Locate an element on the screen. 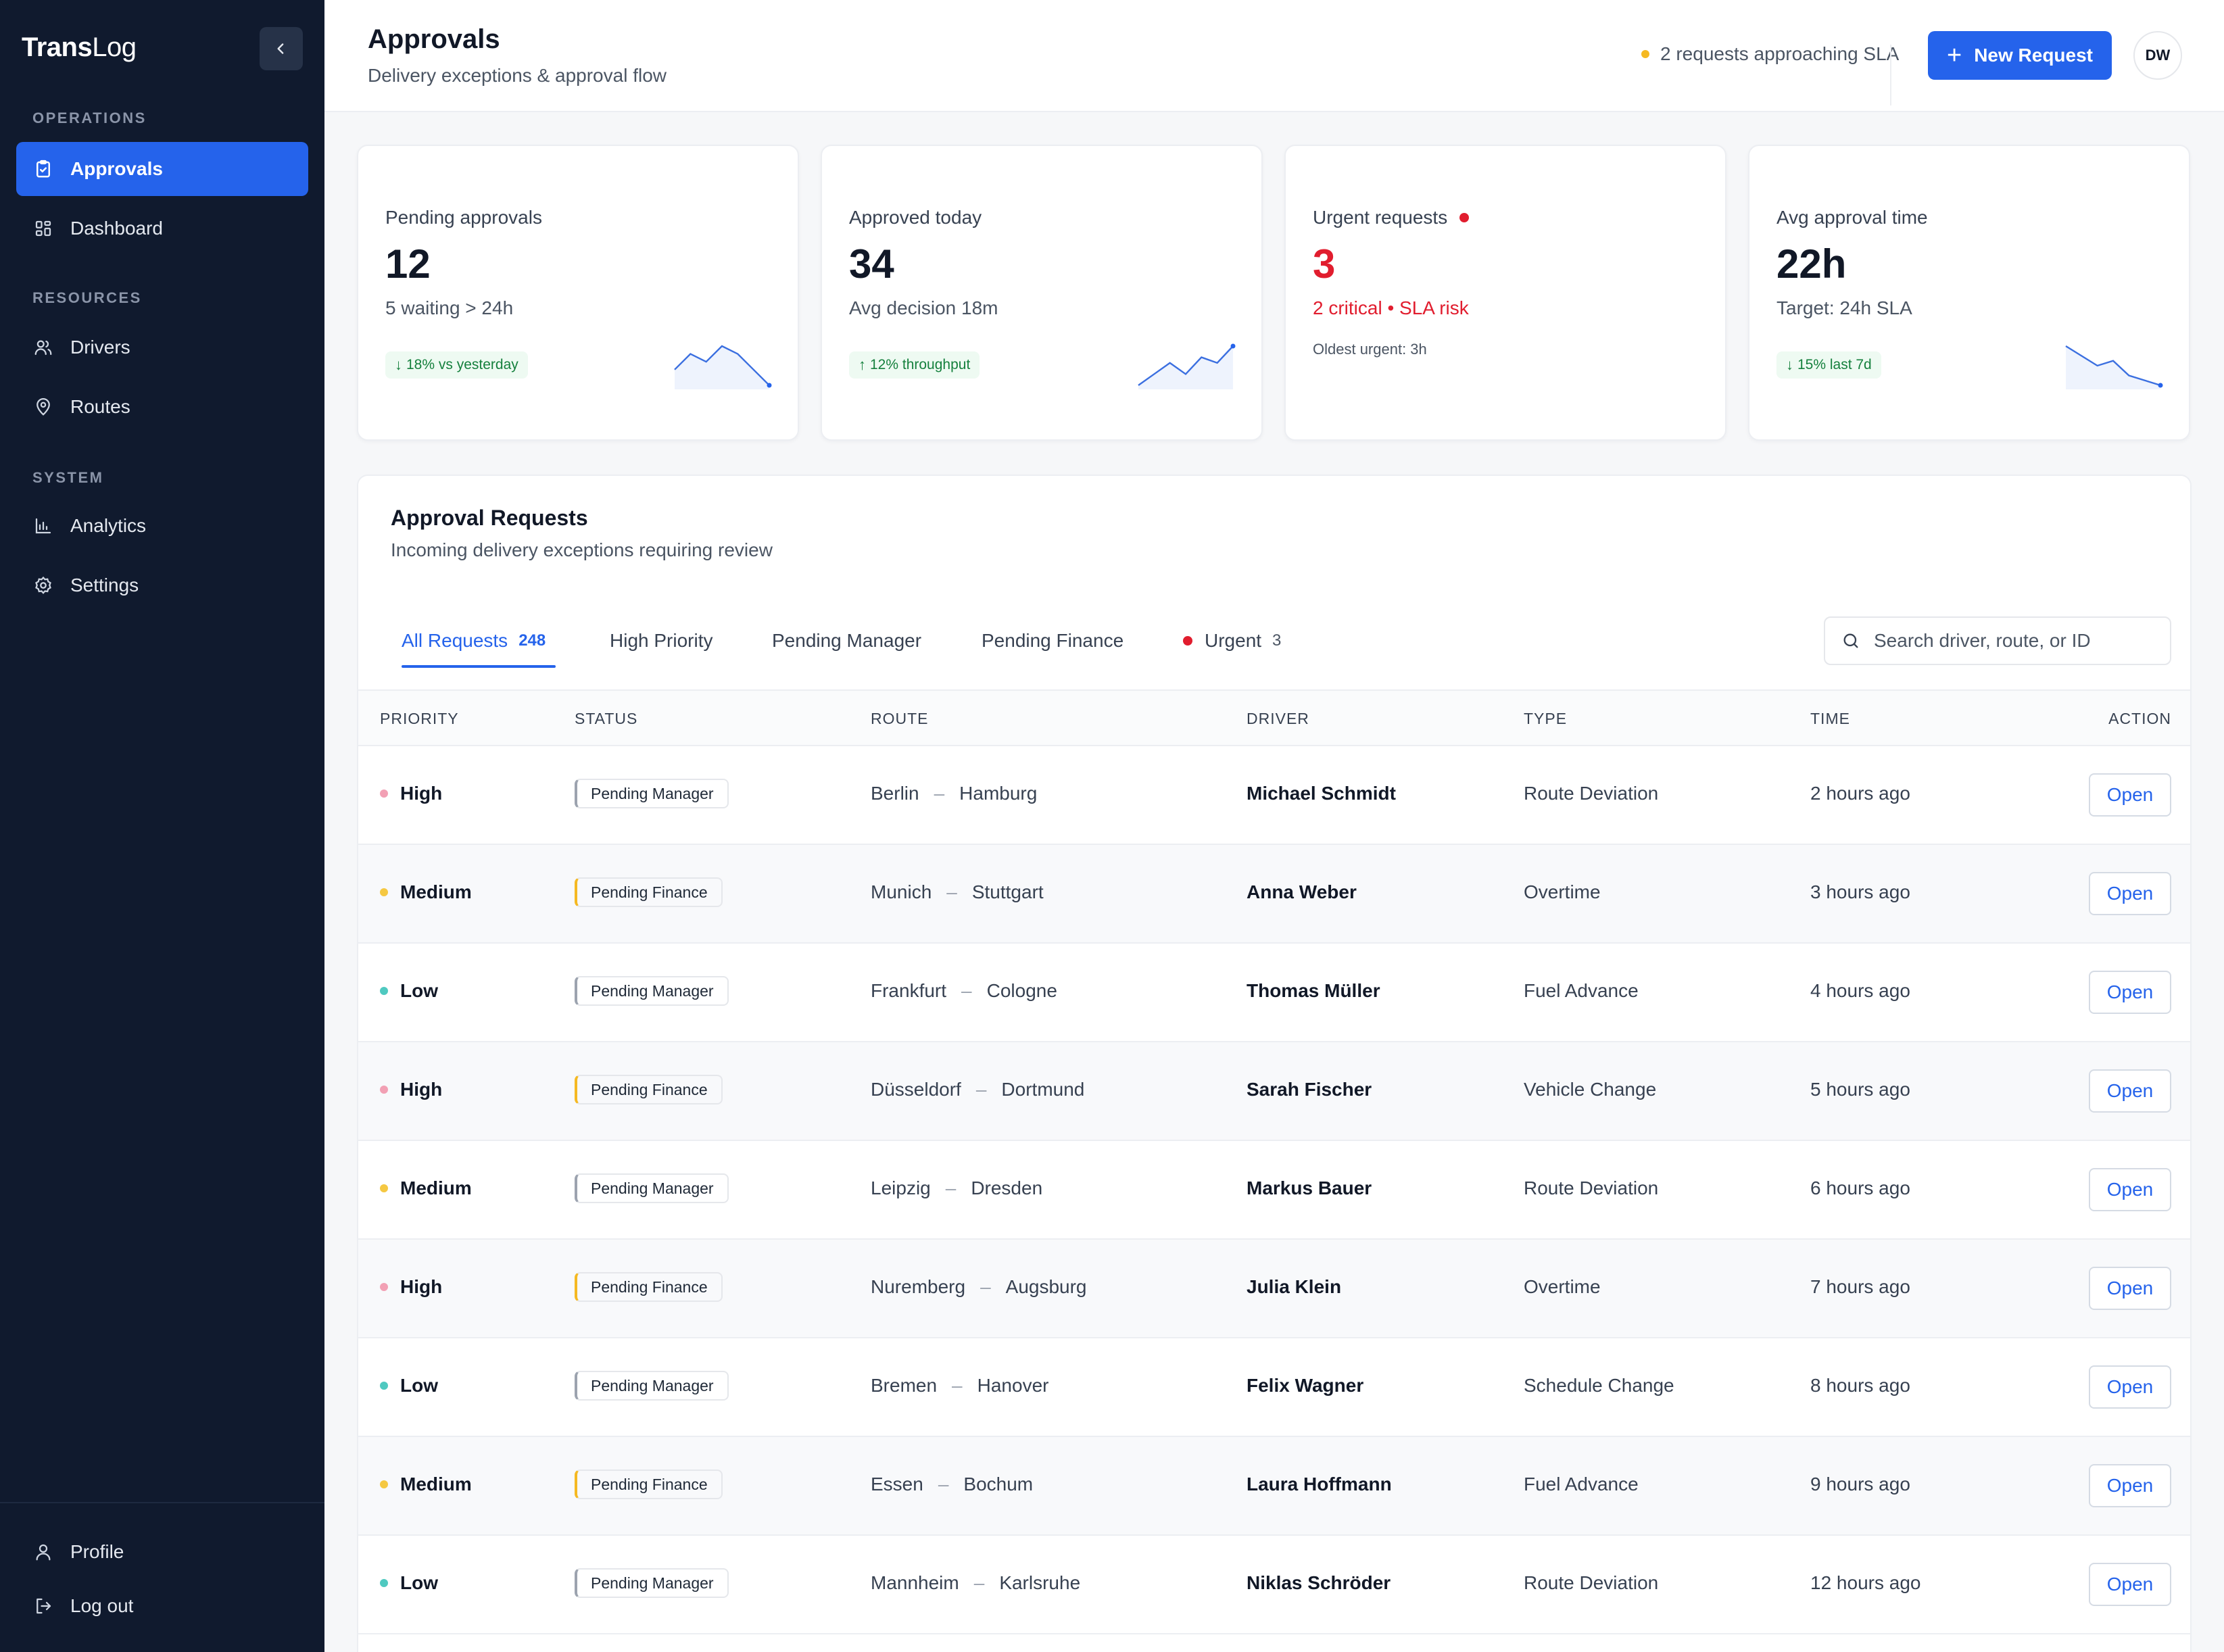 Image resolution: width=2224 pixels, height=1652 pixels. kpi-sub: 5 waiting > 24h is located at coordinates (449, 307).